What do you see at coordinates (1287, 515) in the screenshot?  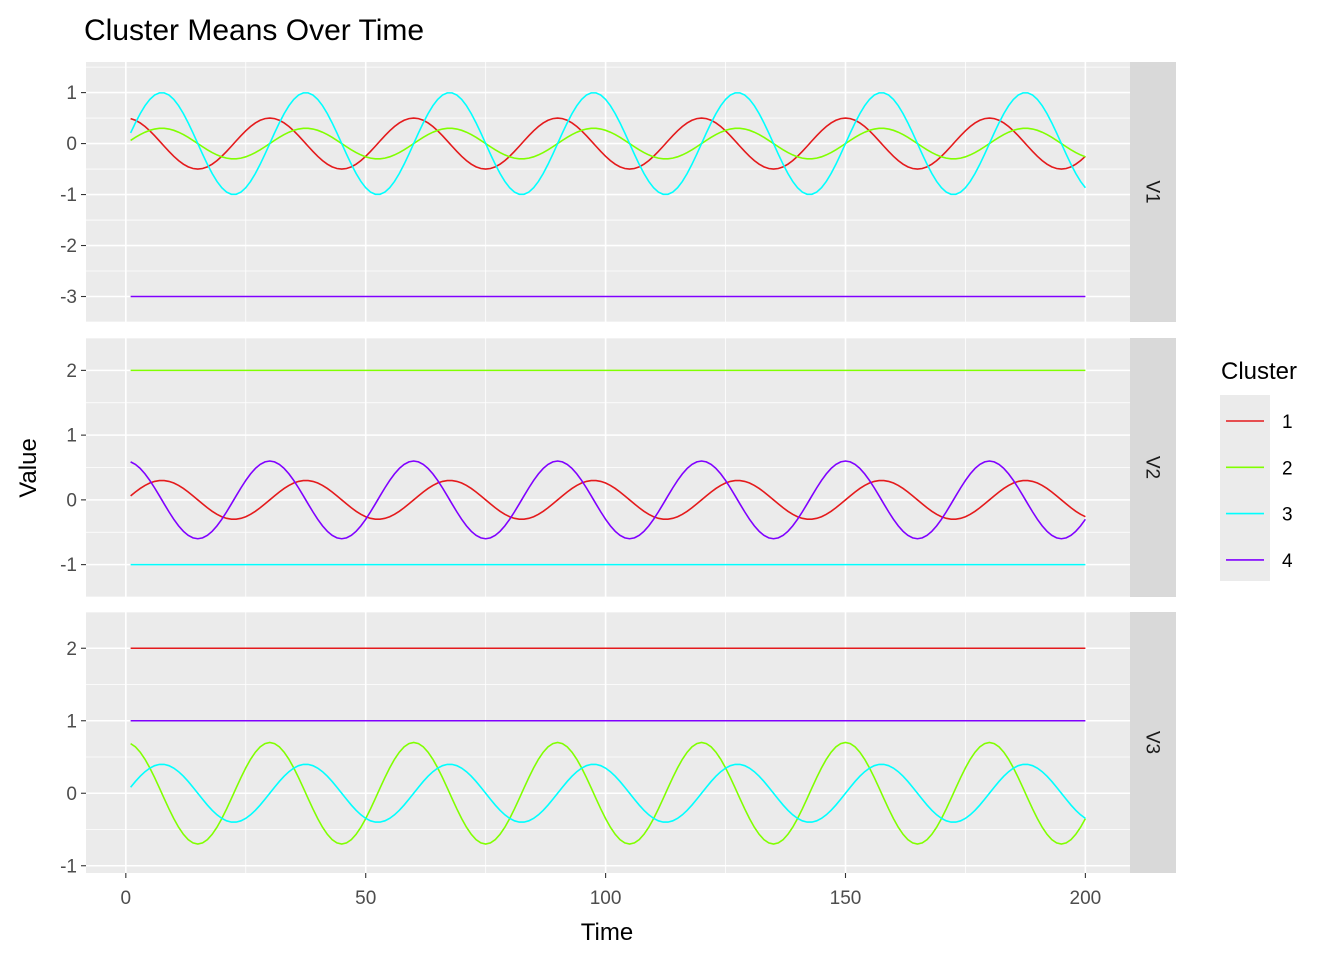 I see `legend-label-cluster-3: 3` at bounding box center [1287, 515].